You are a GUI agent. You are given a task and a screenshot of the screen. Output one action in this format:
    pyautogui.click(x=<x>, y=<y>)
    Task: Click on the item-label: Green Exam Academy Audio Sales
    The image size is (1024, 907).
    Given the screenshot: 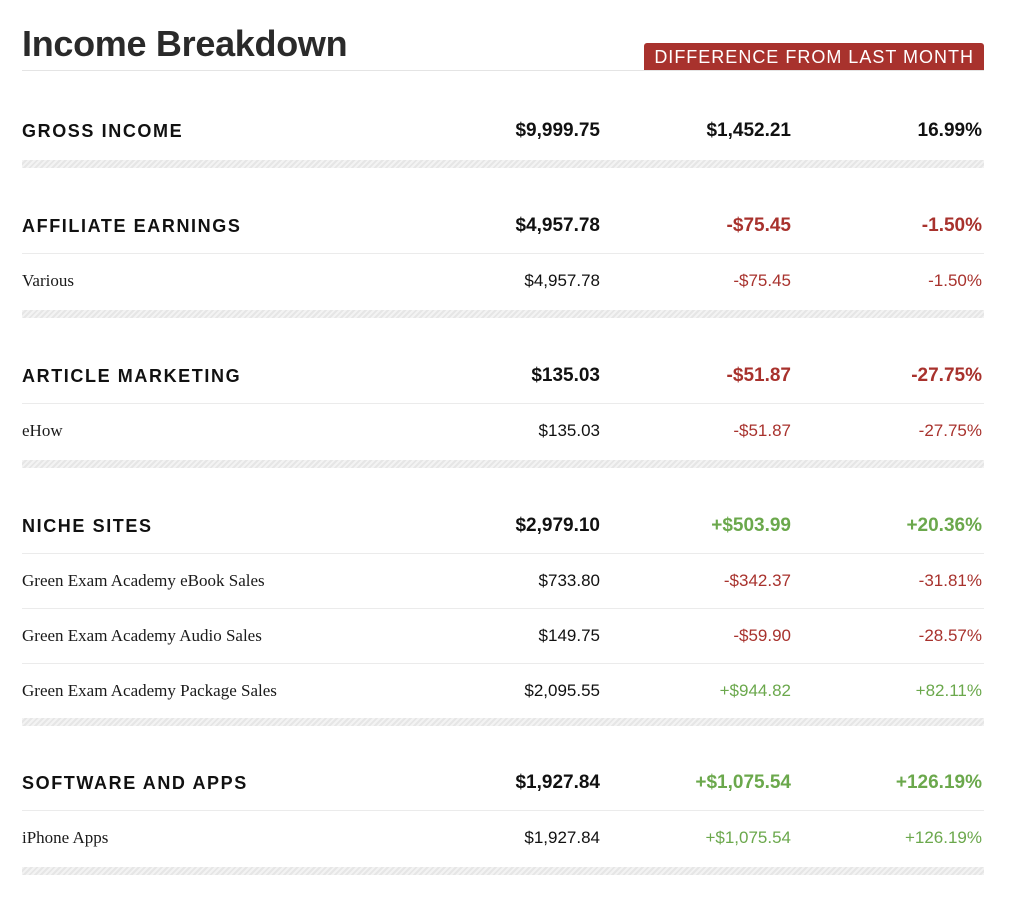 What is the action you would take?
    pyautogui.click(x=142, y=635)
    